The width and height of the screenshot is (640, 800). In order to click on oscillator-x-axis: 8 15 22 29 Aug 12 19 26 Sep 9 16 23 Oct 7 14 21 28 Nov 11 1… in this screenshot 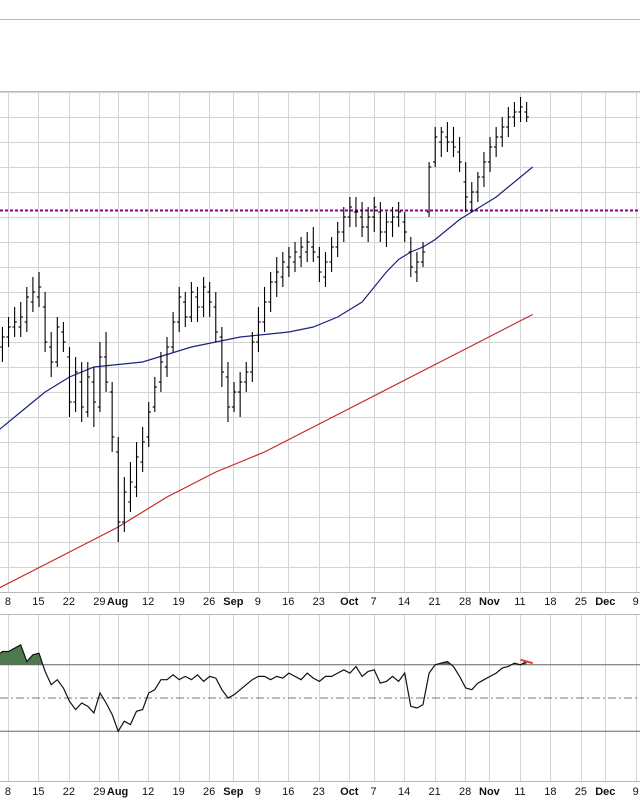, I will do `click(322, 792)`.